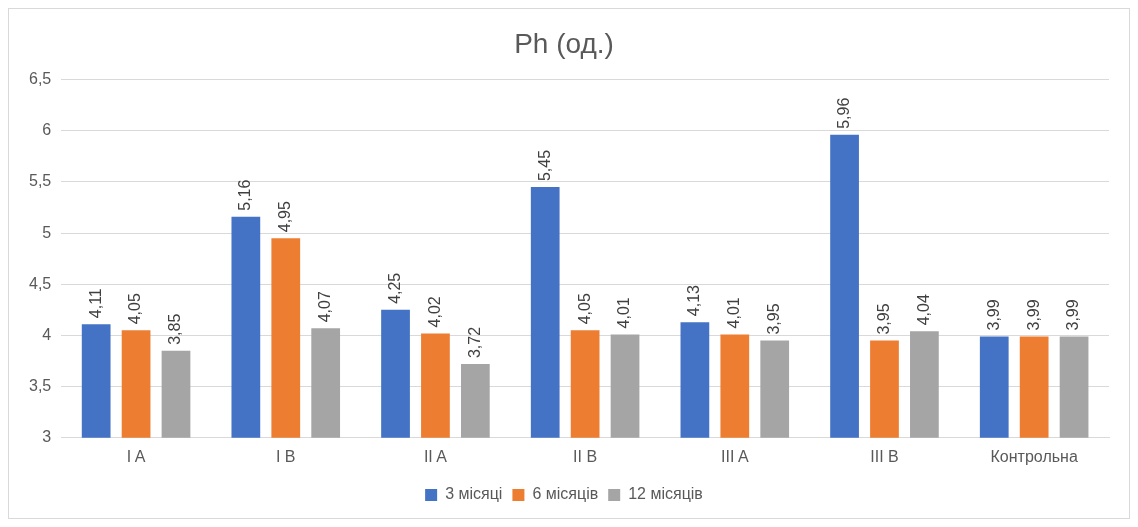 Image resolution: width=1138 pixels, height=527 pixels. I want to click on data-label: 4,25, so click(394, 288).